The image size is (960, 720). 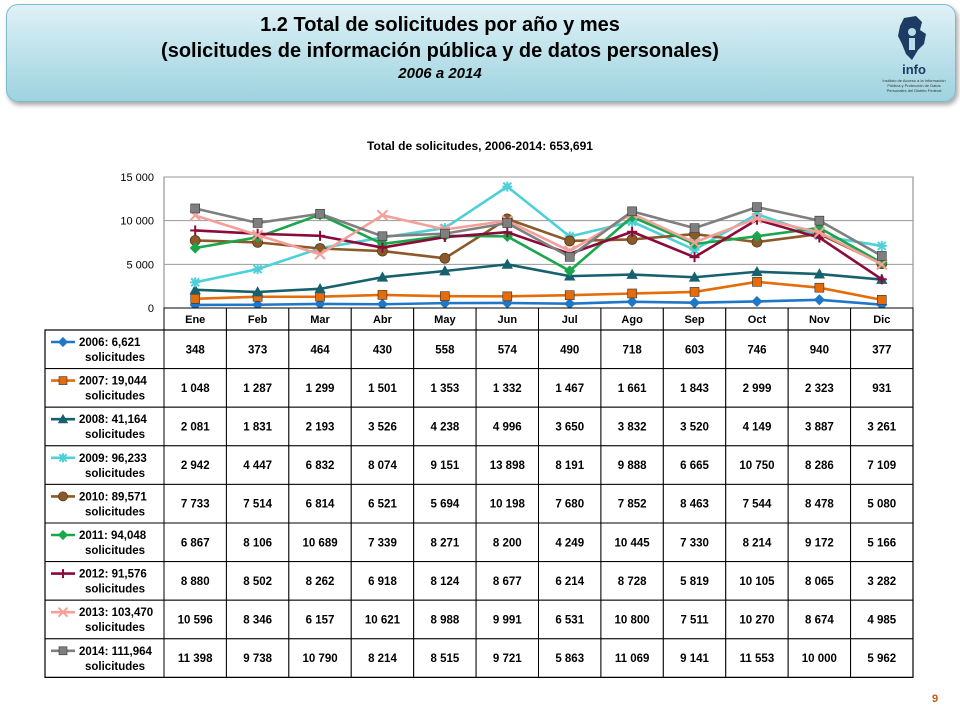 I want to click on data-label: 1 332, so click(x=507, y=389).